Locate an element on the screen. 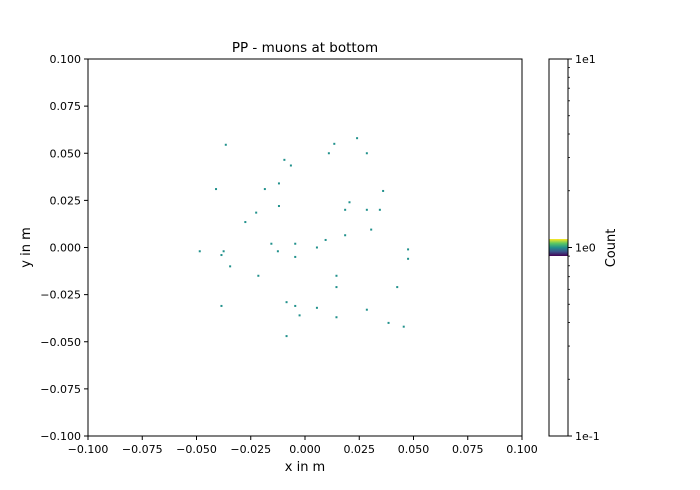 This screenshot has width=700, height=490. histogram-cells is located at coordinates (304, 237).